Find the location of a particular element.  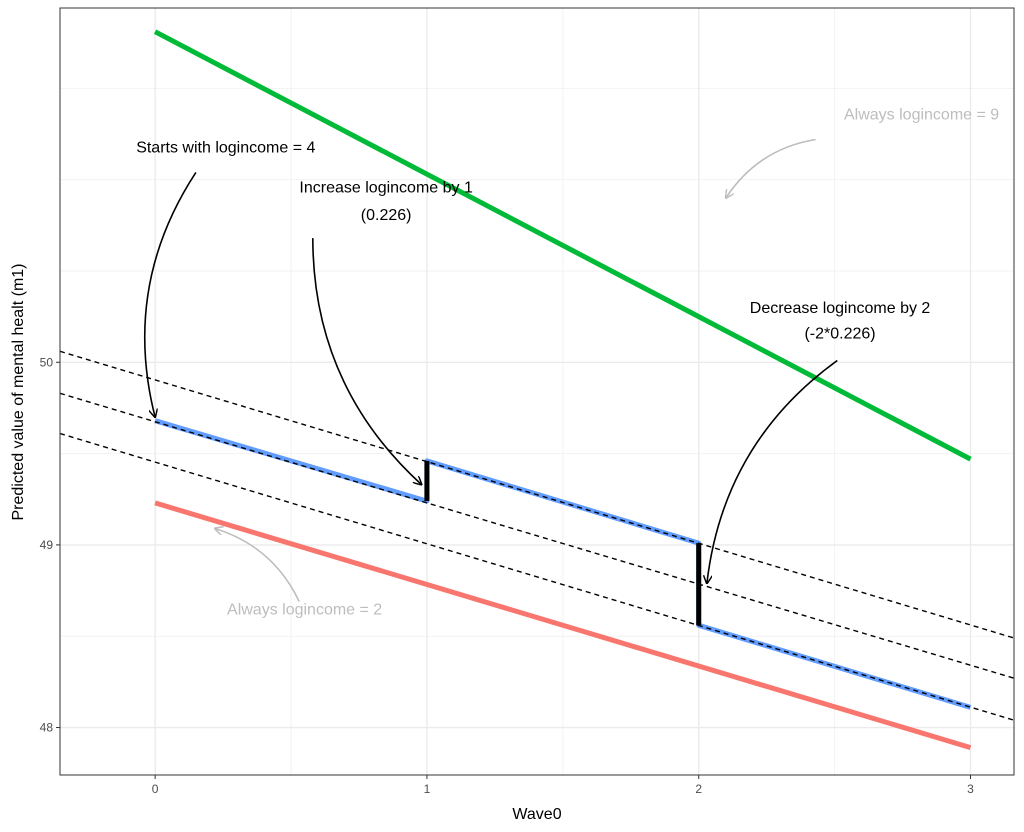

annotation-always2: Always logincome = 2 is located at coordinates (298, 573).